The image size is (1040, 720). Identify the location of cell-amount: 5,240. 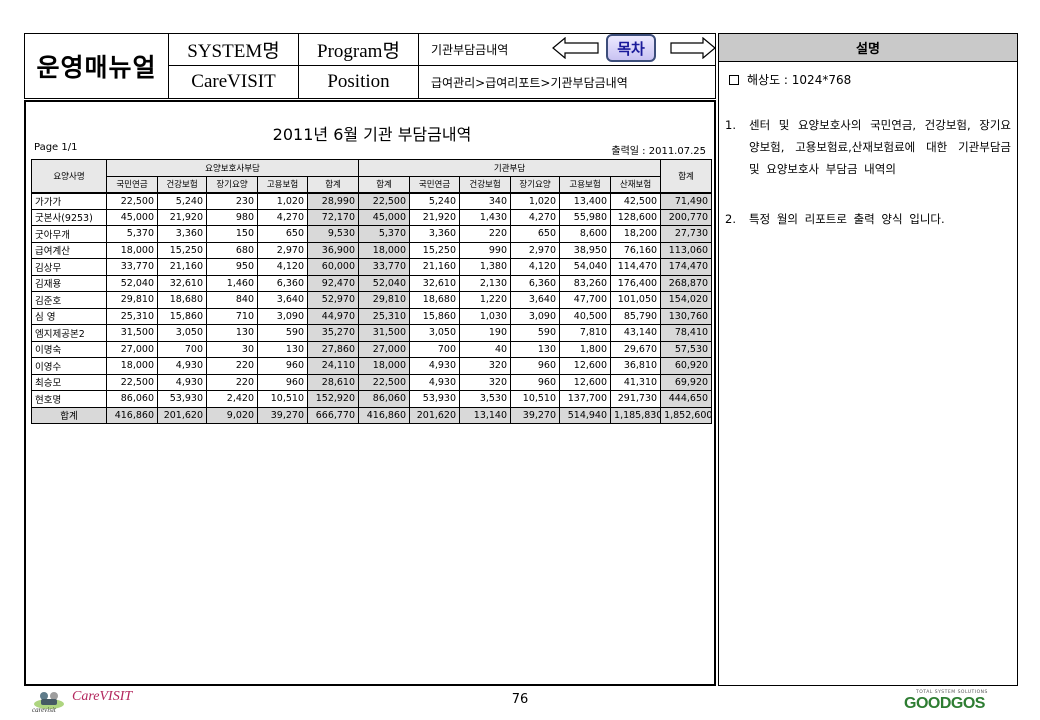
(182, 200).